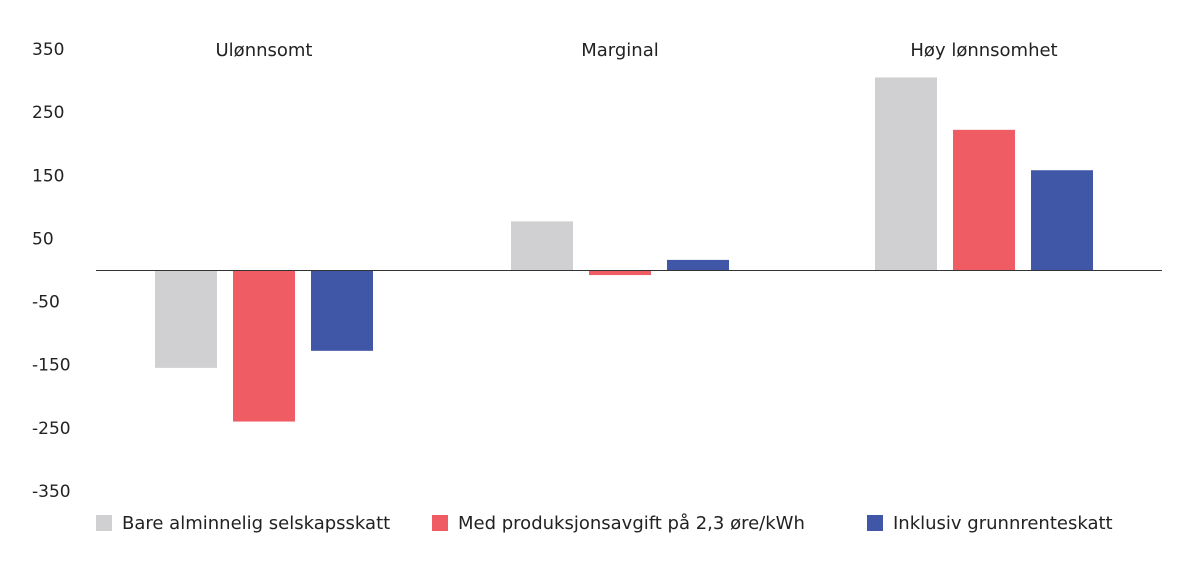  Describe the element at coordinates (1003, 523) in the screenshot. I see `legend-label: Inklusiv grunnrenteskatt` at that location.